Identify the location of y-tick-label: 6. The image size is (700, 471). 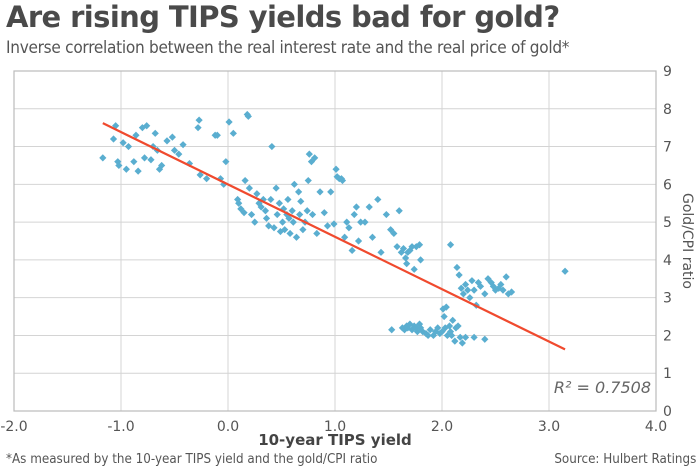
(667, 185).